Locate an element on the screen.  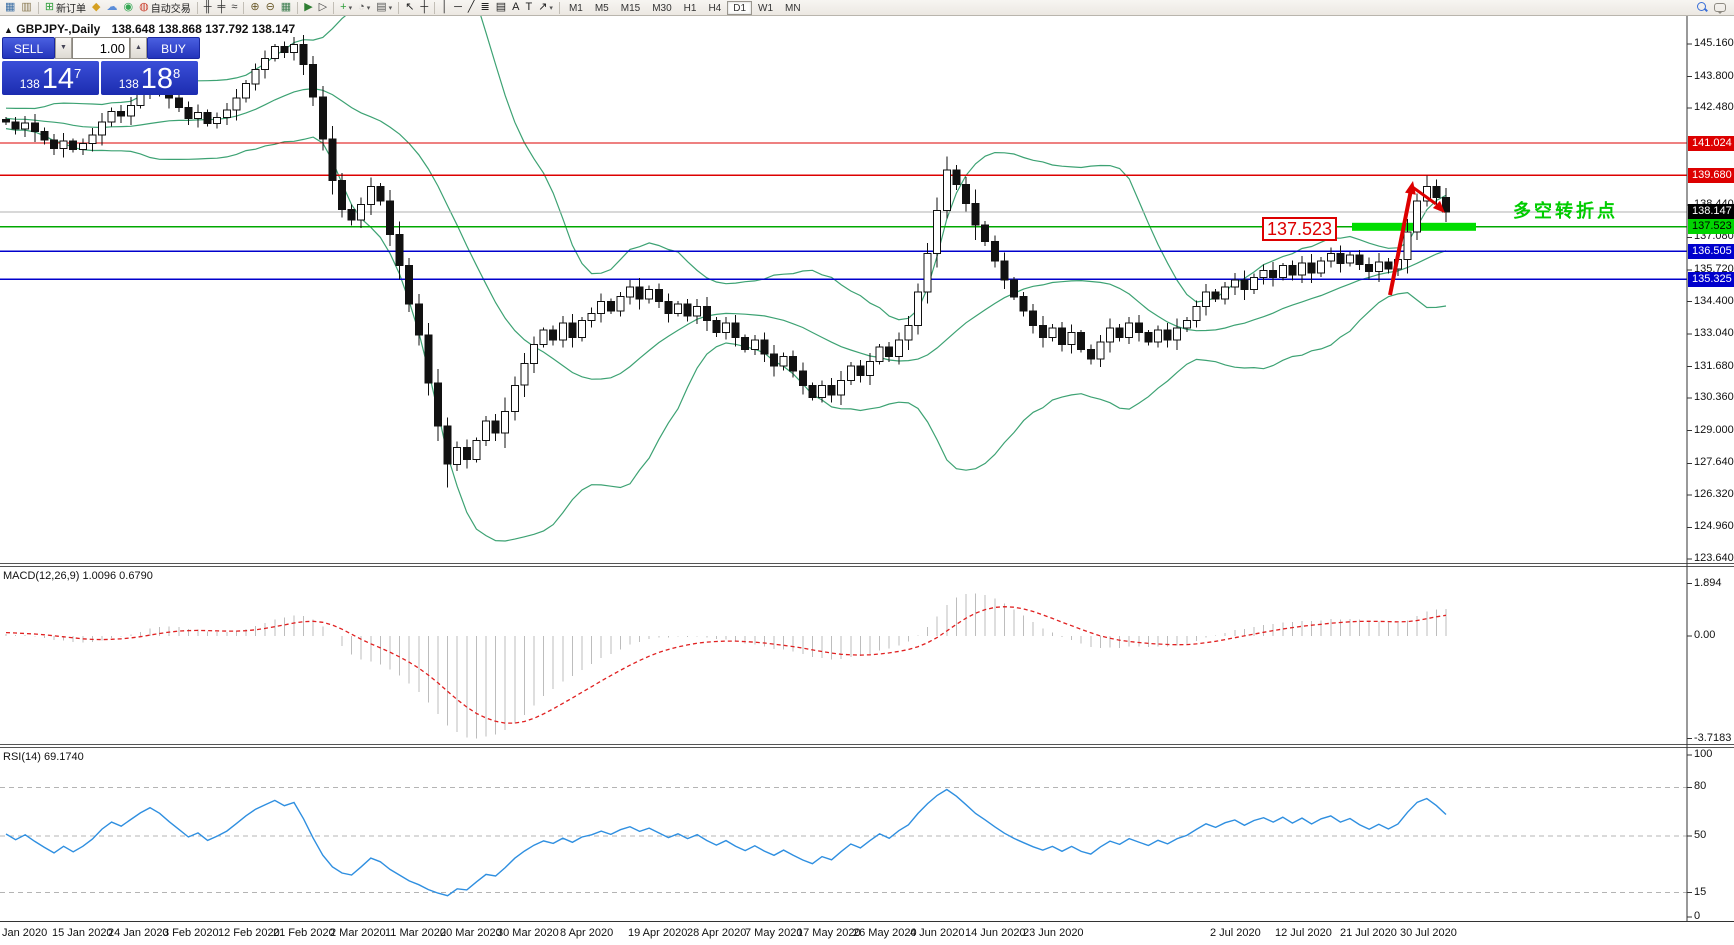
timeframe-w1: W1 is located at coordinates (766, 8).